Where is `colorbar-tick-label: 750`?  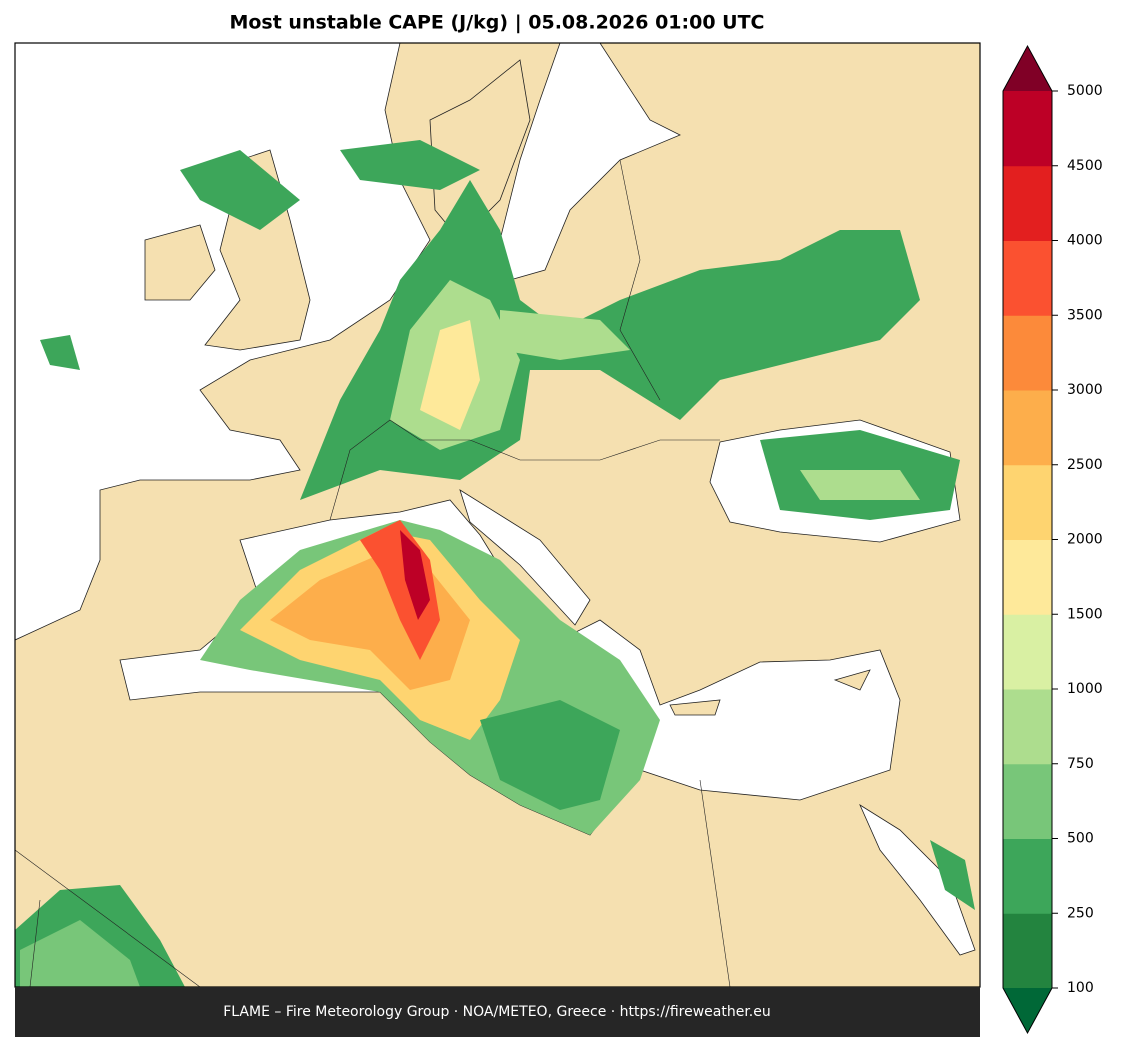
colorbar-tick-label: 750 is located at coordinates (1080, 764).